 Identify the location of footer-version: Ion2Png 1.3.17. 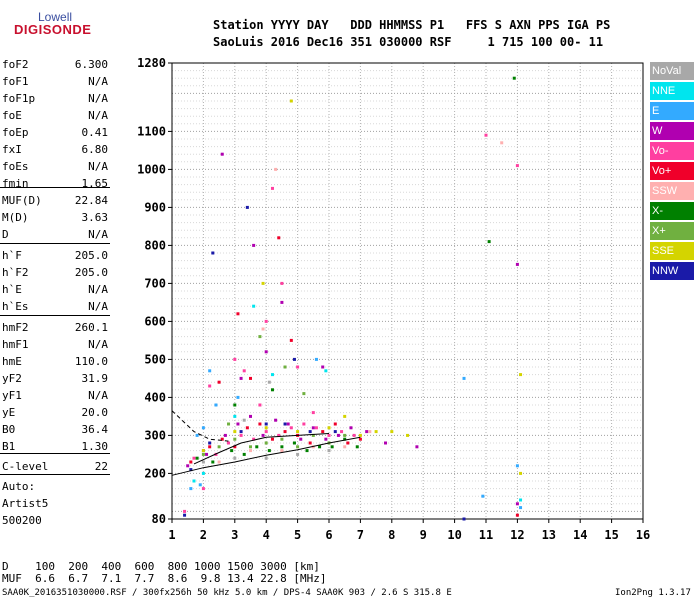
(653, 593).